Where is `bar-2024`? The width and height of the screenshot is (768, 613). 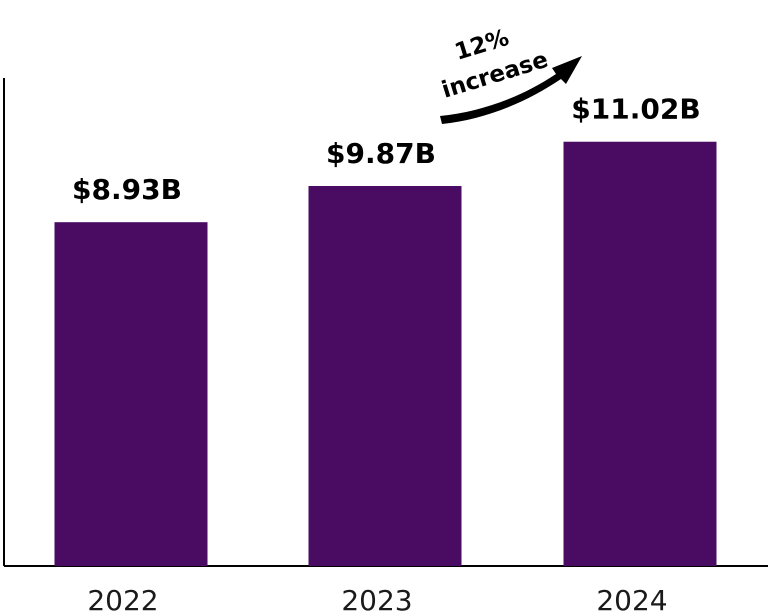
bar-2024 is located at coordinates (640, 354).